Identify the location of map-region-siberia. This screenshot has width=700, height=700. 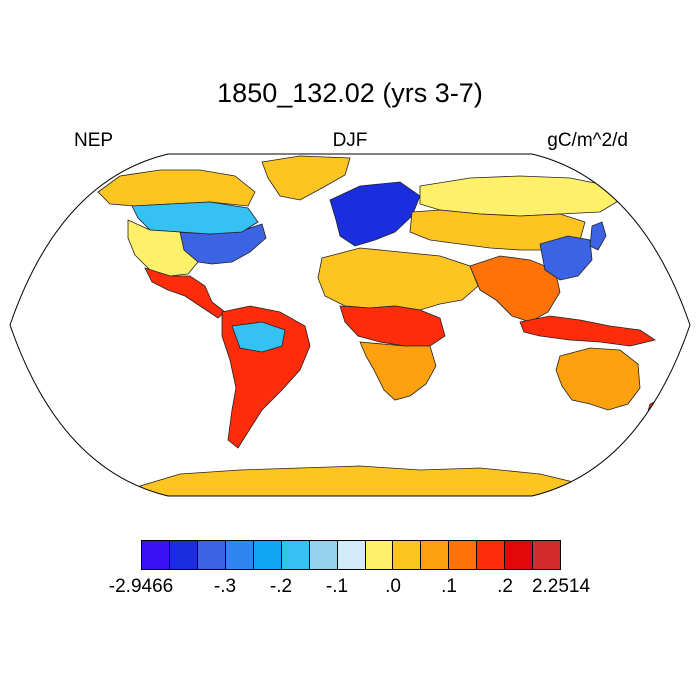
(520, 196).